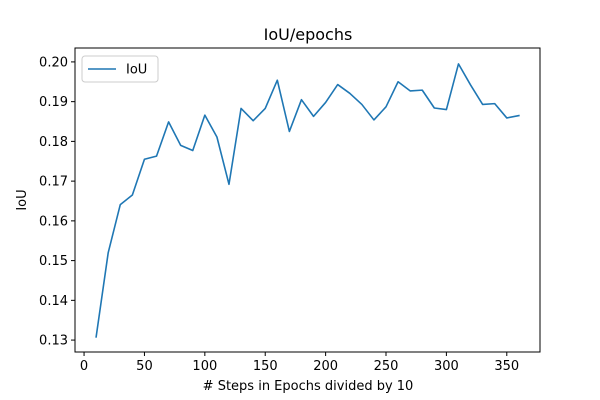  I want to click on x-tick-label: 100, so click(204, 366).